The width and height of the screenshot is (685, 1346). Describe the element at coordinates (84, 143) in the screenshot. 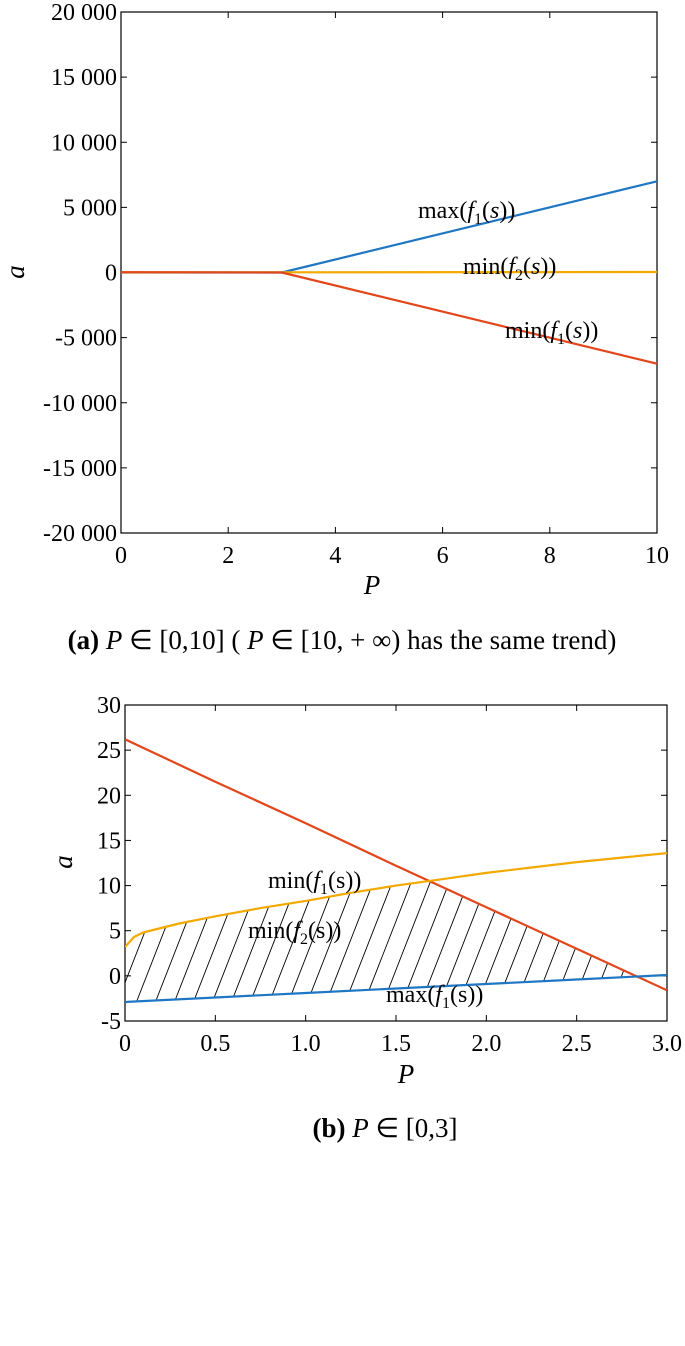

I see `y-tick-label: 10 000` at that location.